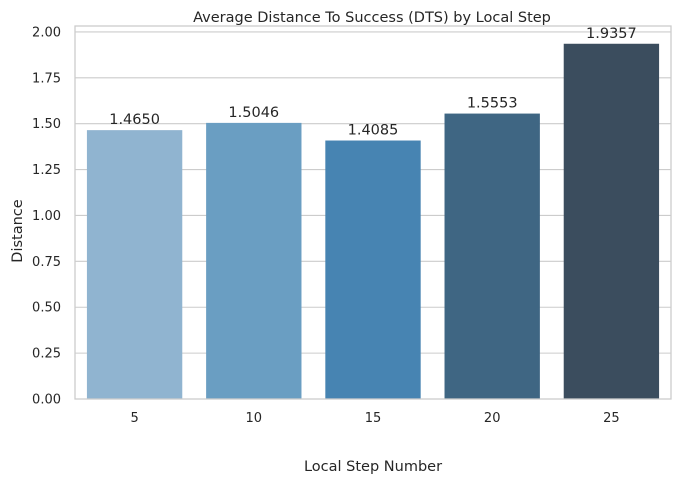 The image size is (684, 484). Describe the element at coordinates (46, 308) in the screenshot. I see `y-tick-label: 0.50` at that location.